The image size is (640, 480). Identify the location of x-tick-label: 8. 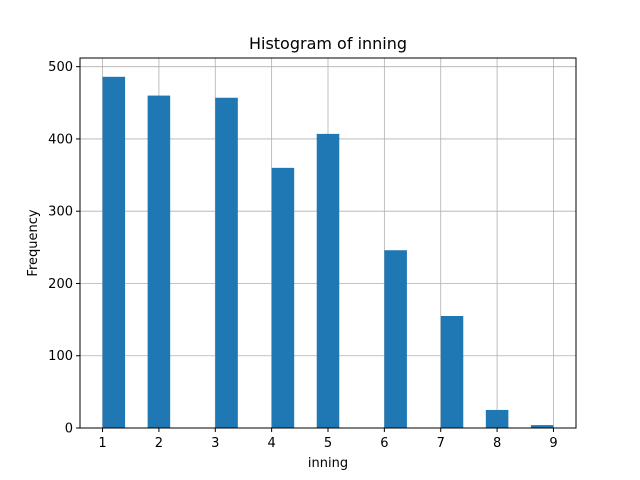
(497, 443).